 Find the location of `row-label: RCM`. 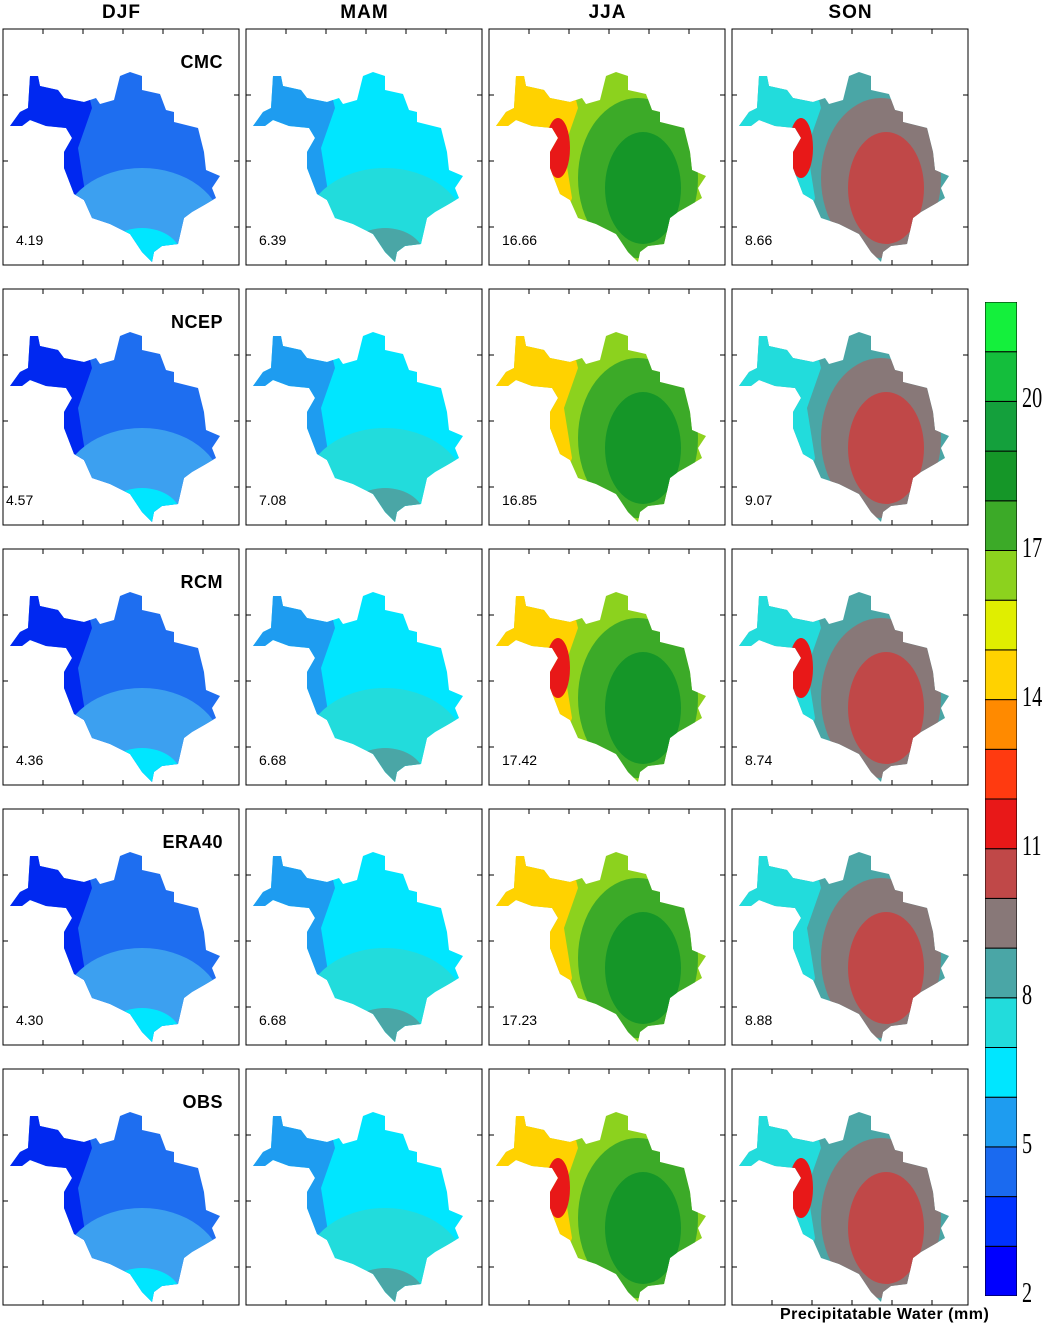

row-label: RCM is located at coordinates (201, 582).